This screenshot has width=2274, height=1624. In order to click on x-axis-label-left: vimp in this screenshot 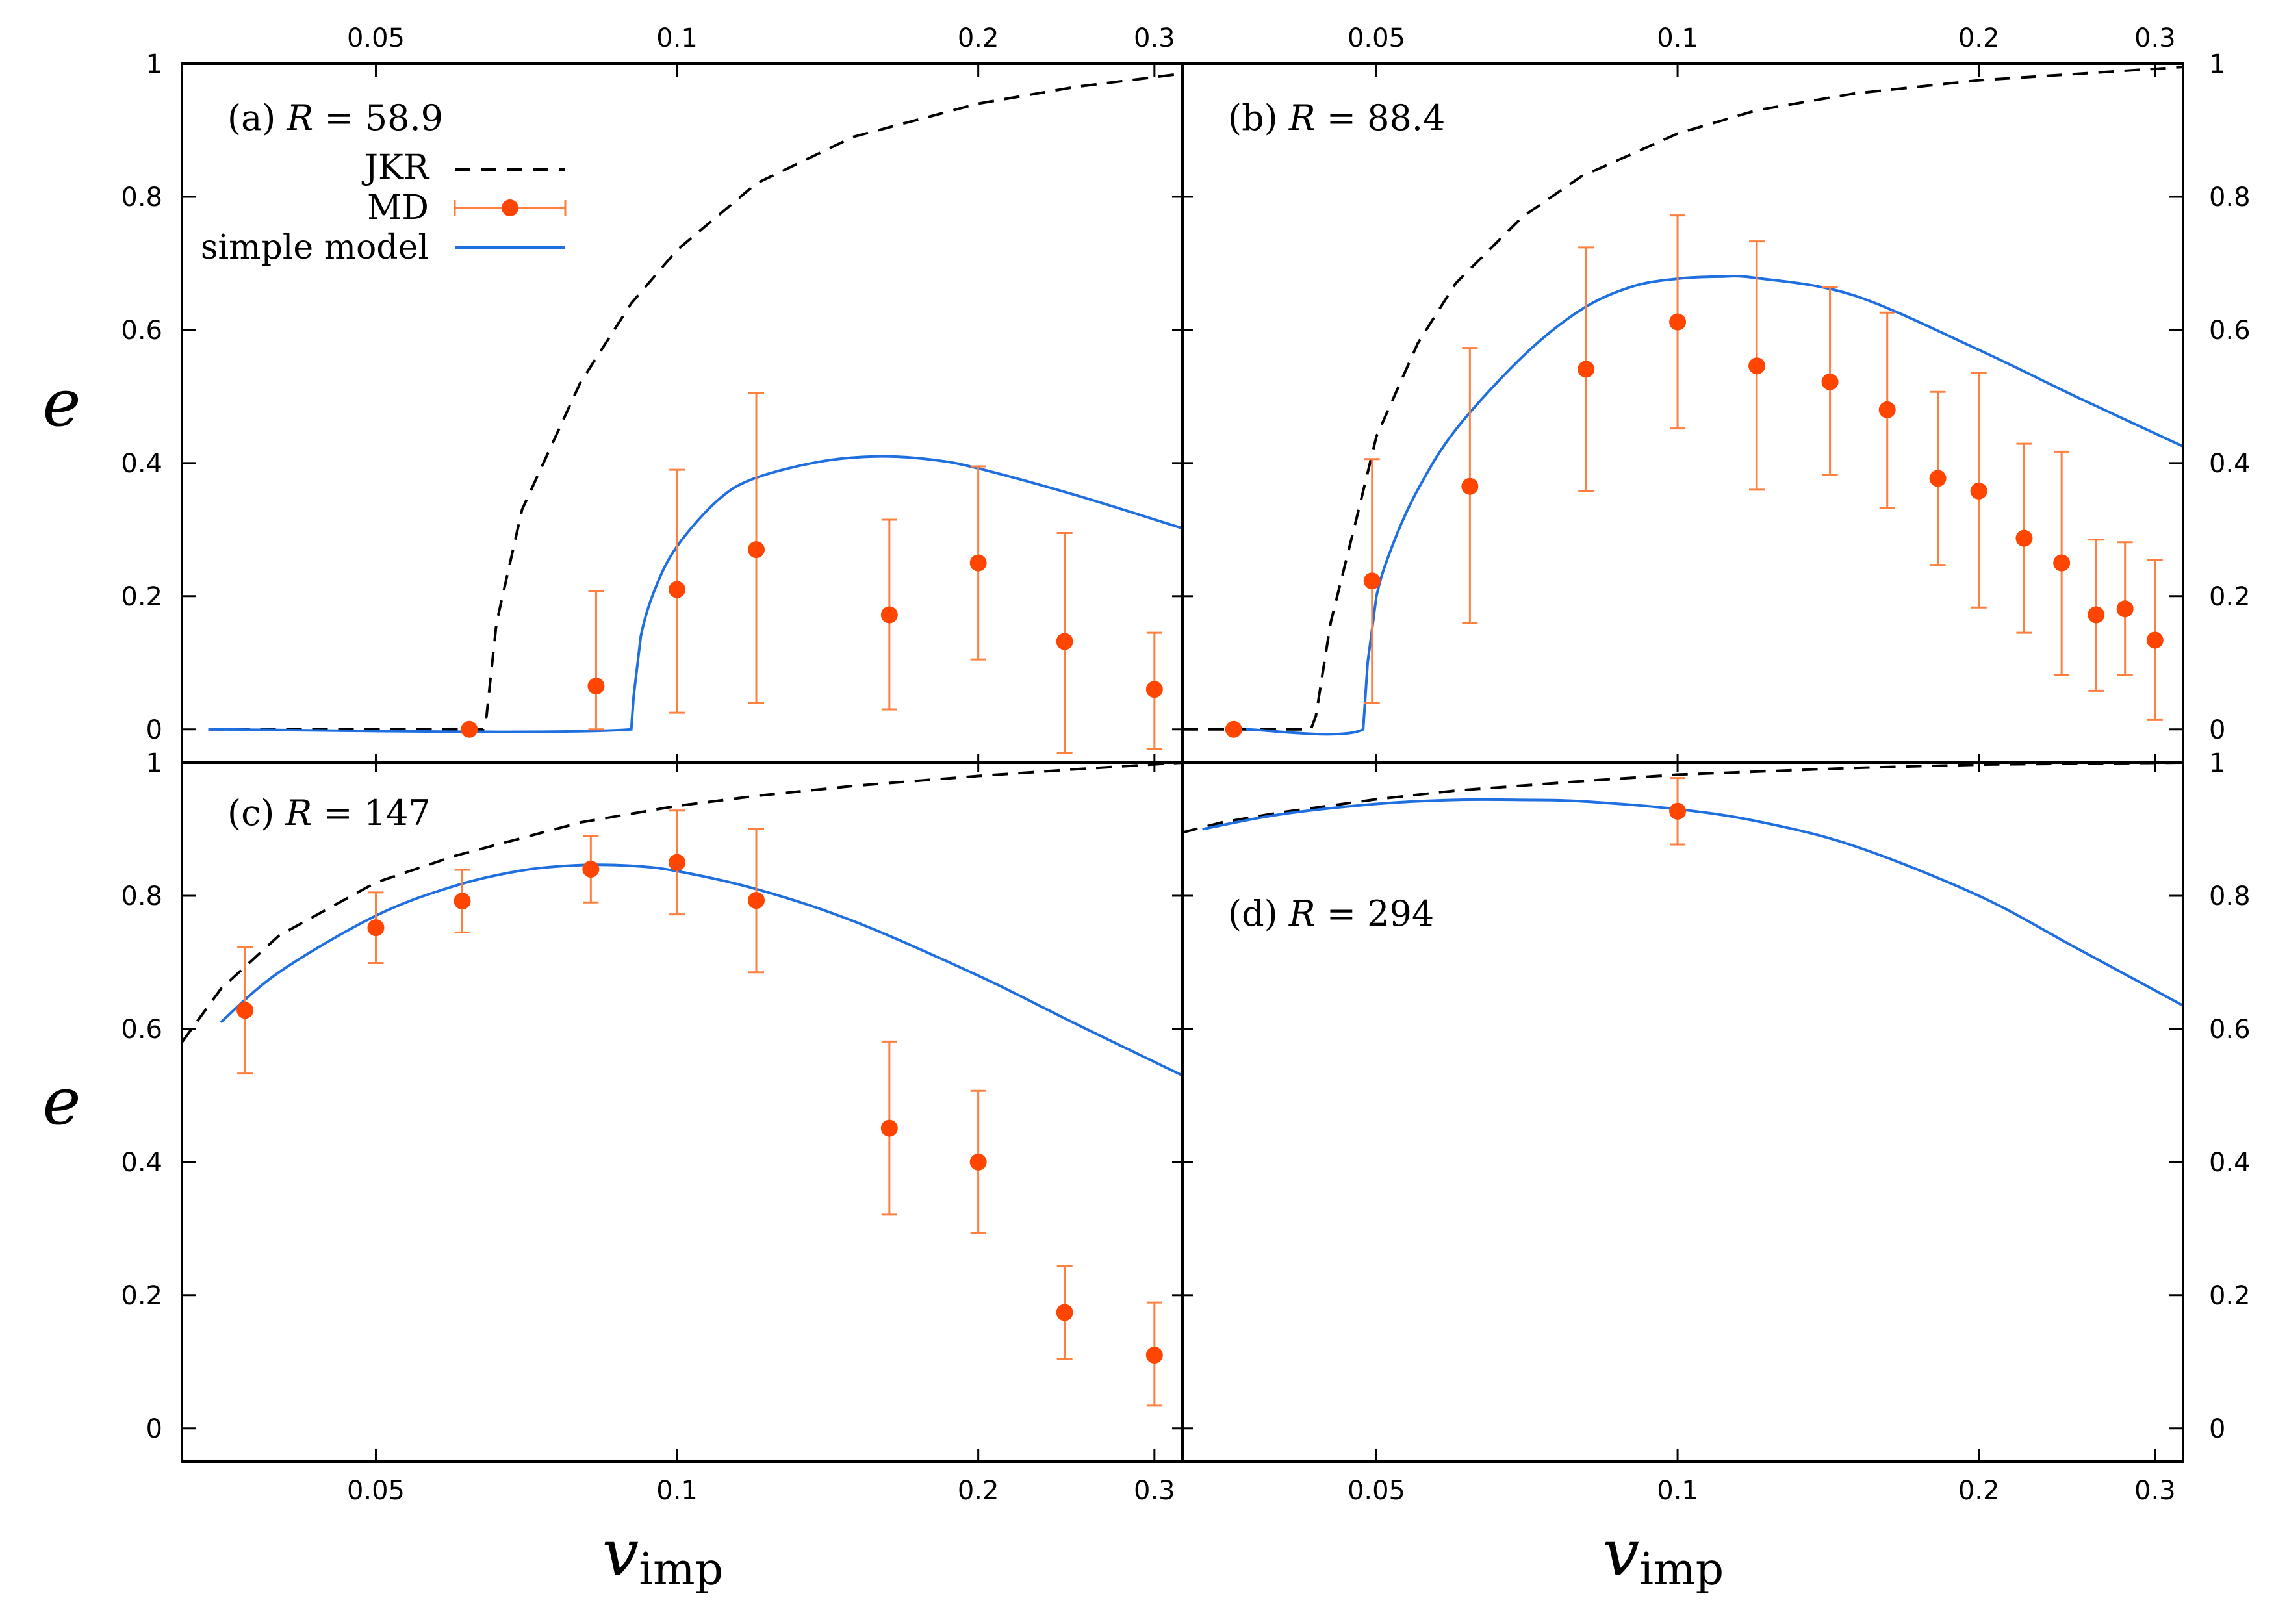, I will do `click(662, 1555)`.